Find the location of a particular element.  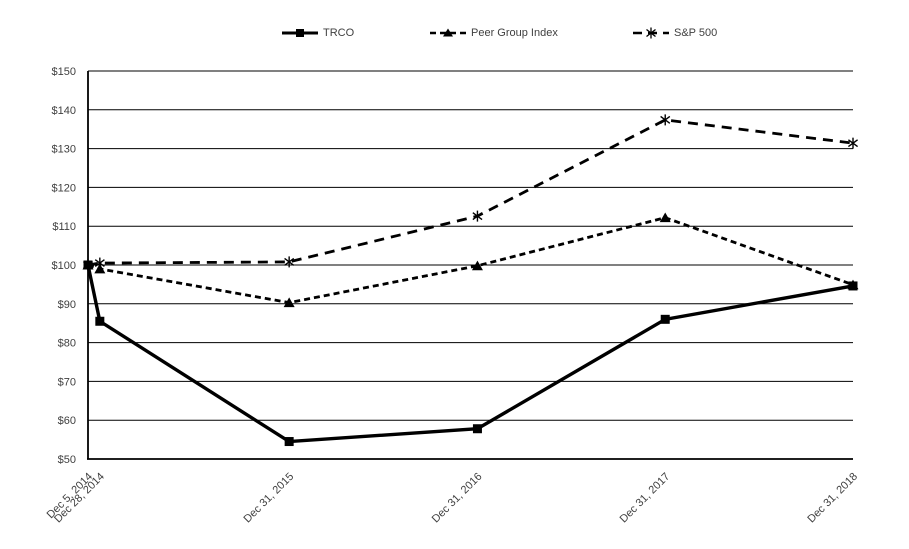

y-axis-tick-label: $120 is located at coordinates (64, 188).